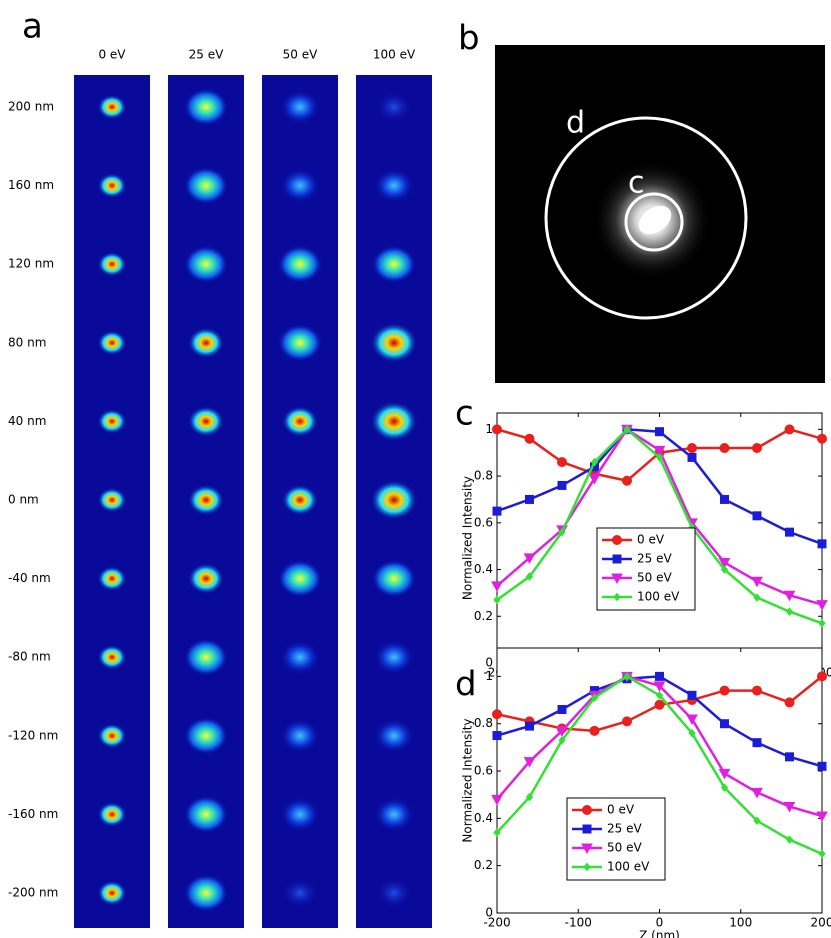 The image size is (831, 938). Describe the element at coordinates (821, 923) in the screenshot. I see `x-tick-label: 200` at that location.